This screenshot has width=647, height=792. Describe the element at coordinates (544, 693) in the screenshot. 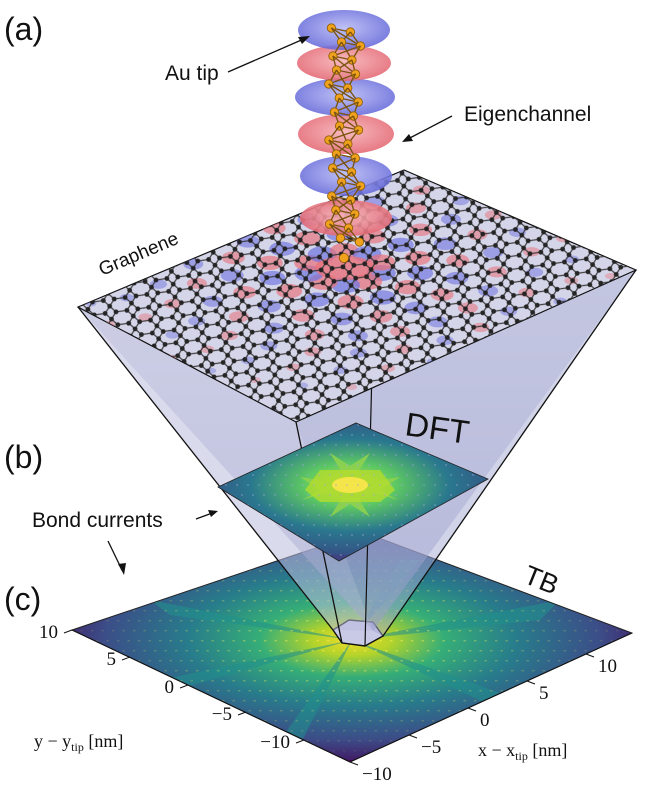

I see `x-tick-label: 5` at that location.